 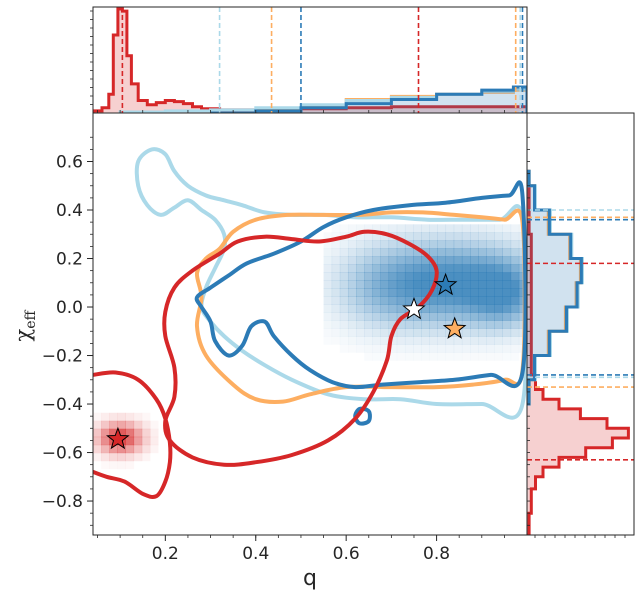 What do you see at coordinates (578, 353) in the screenshot?
I see `right-hist-fill-red` at bounding box center [578, 353].